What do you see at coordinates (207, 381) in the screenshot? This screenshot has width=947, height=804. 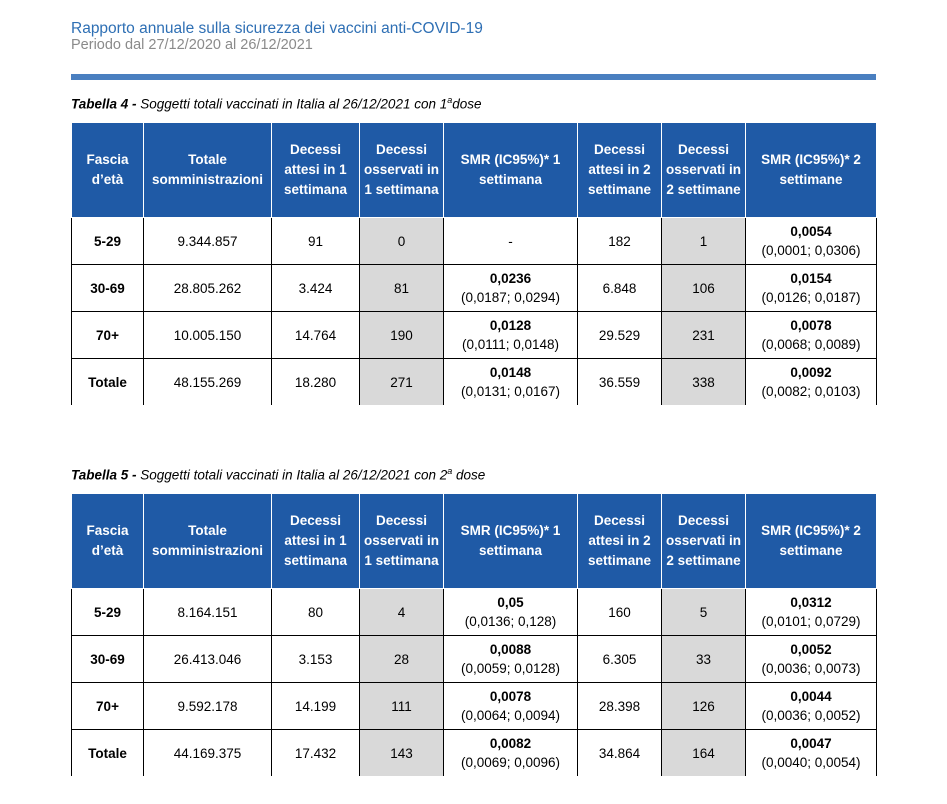 I see `cell-totale: 48.155.269` at bounding box center [207, 381].